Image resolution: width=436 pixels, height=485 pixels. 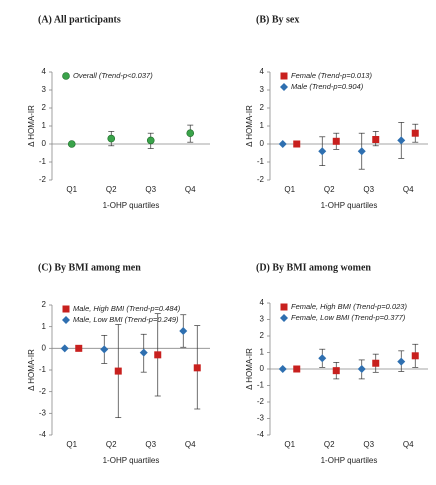 What do you see at coordinates (89, 267) in the screenshot?
I see `panel-title: (C) By BMI among men` at bounding box center [89, 267].